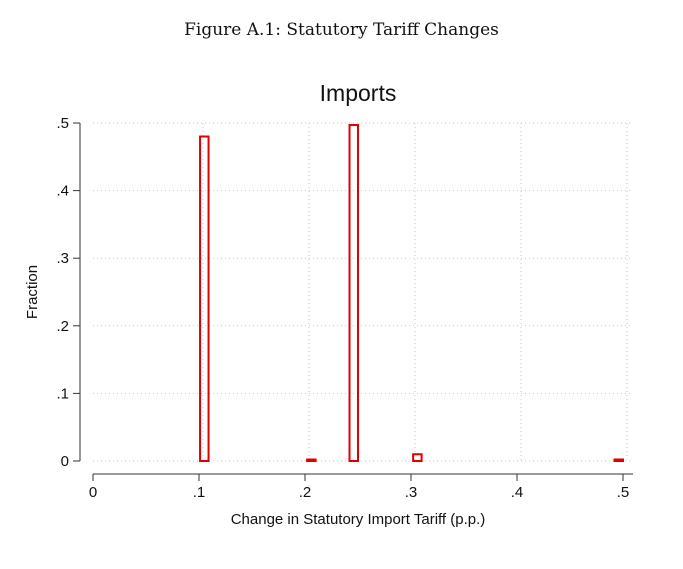  Describe the element at coordinates (62, 393) in the screenshot. I see `y-tick-label: .1` at that location.